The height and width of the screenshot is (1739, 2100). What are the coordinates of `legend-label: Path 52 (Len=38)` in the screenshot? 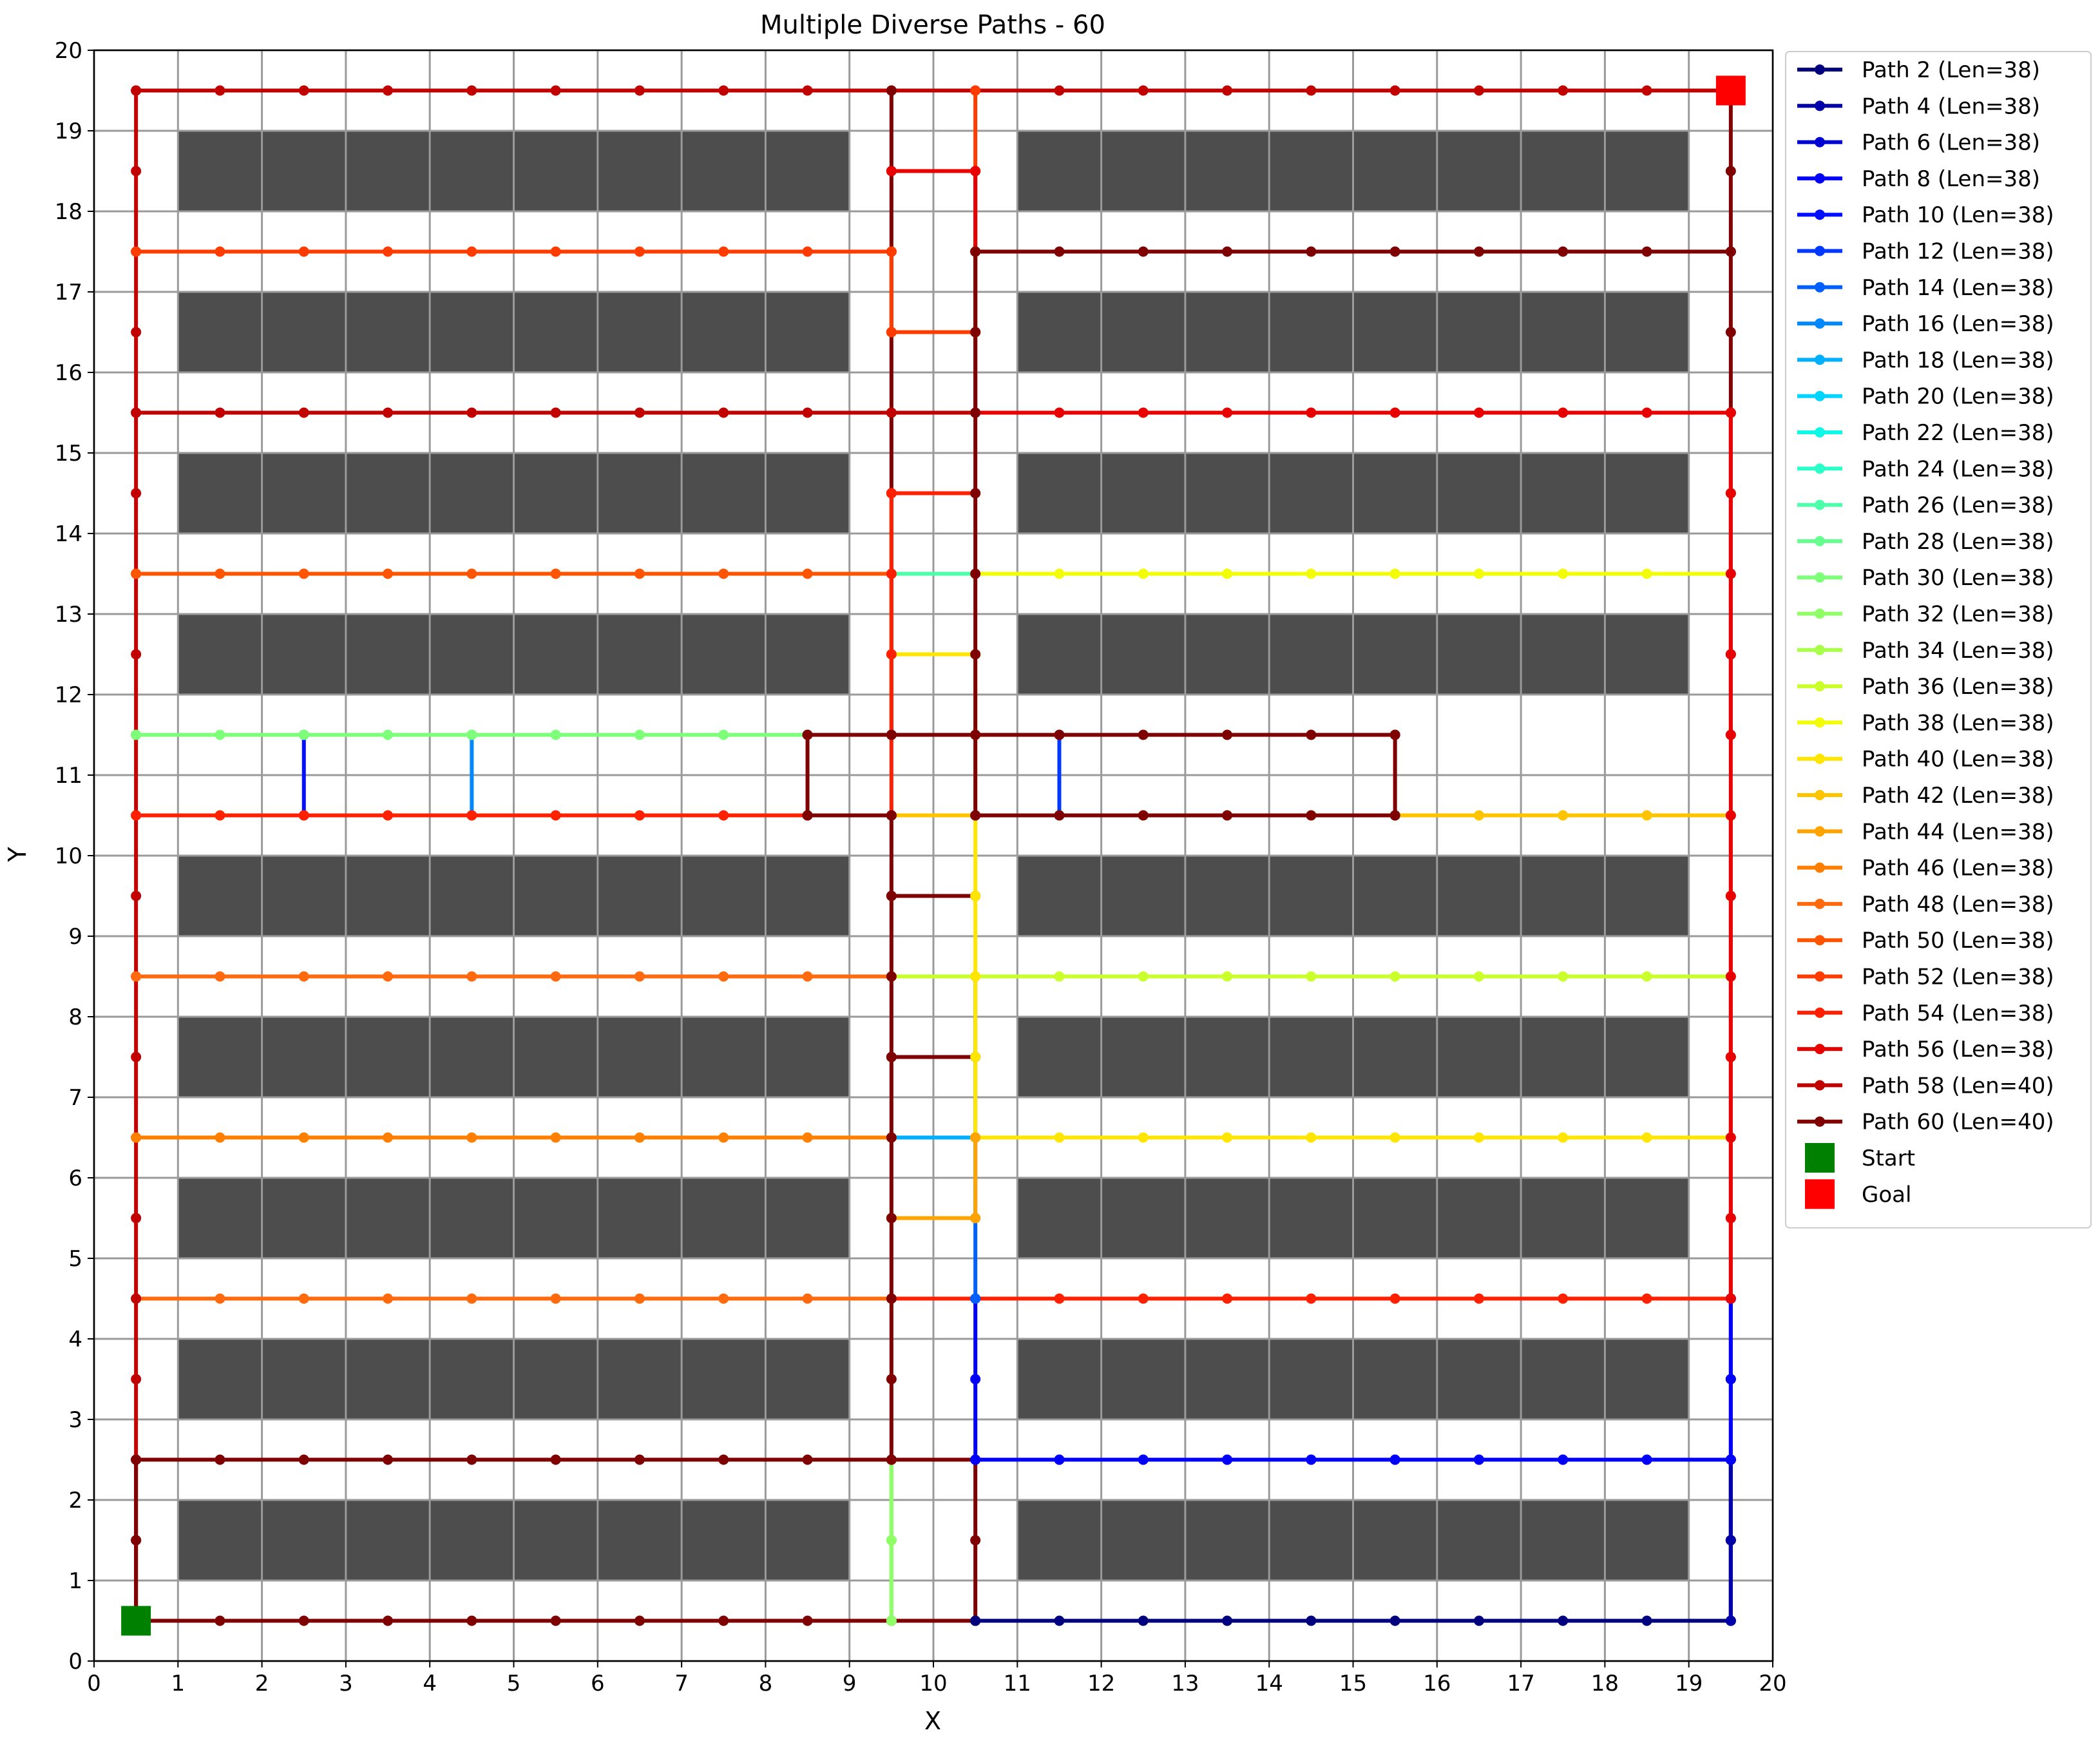 It's located at (1958, 978).